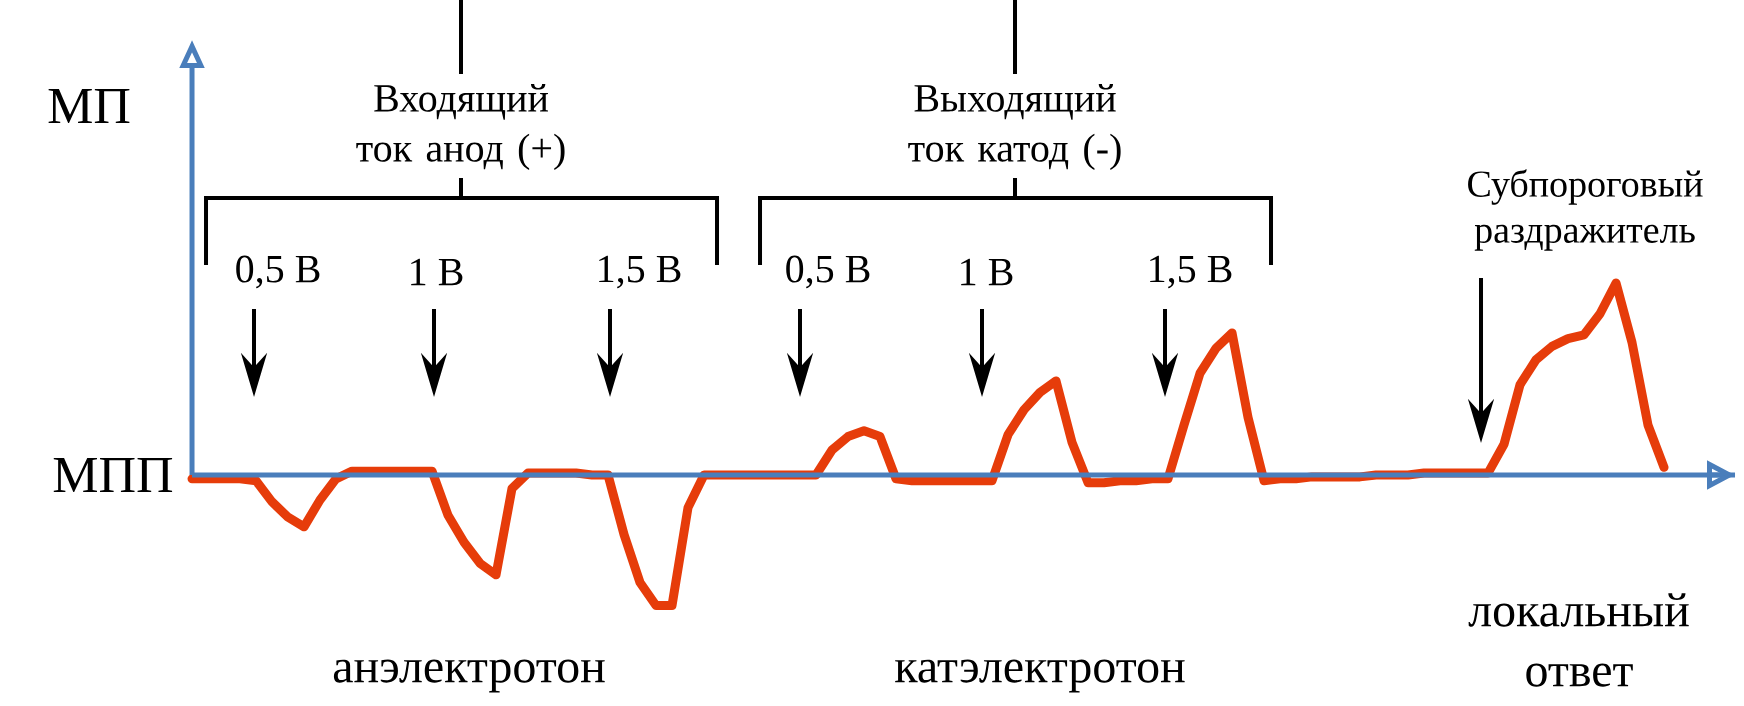 This screenshot has width=1744, height=706. Describe the element at coordinates (460, 127) in the screenshot. I see `text: Входящий ток анод (+)` at that location.